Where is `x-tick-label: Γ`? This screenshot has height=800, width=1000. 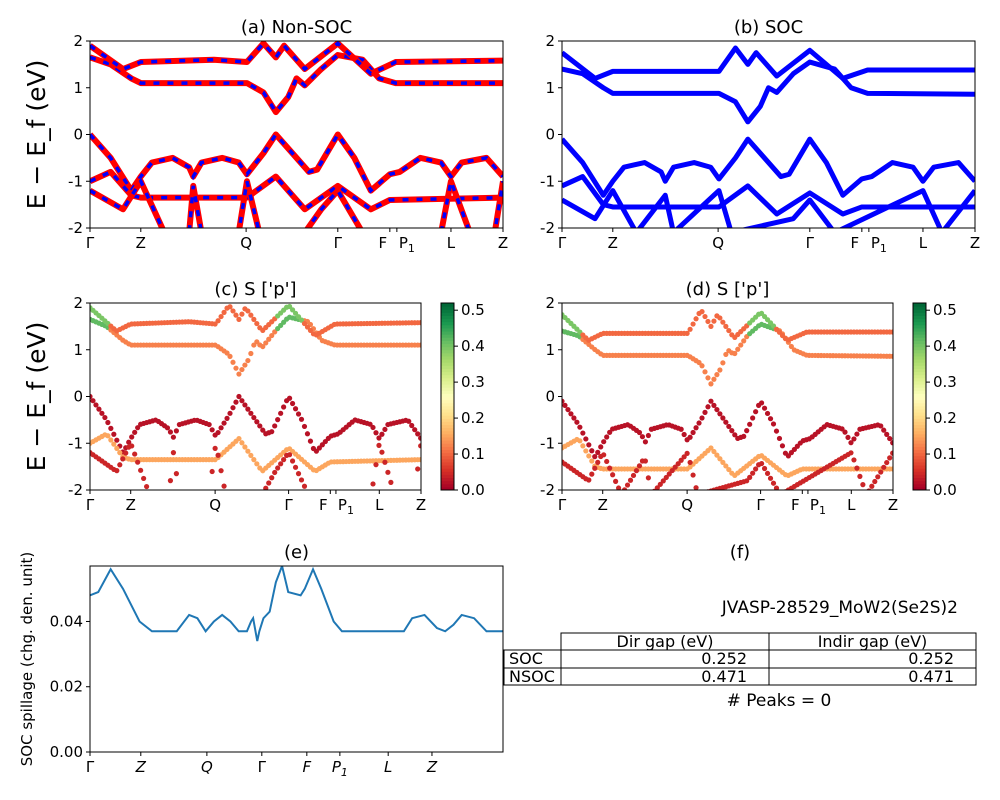
x-tick-label: Γ is located at coordinates (338, 243).